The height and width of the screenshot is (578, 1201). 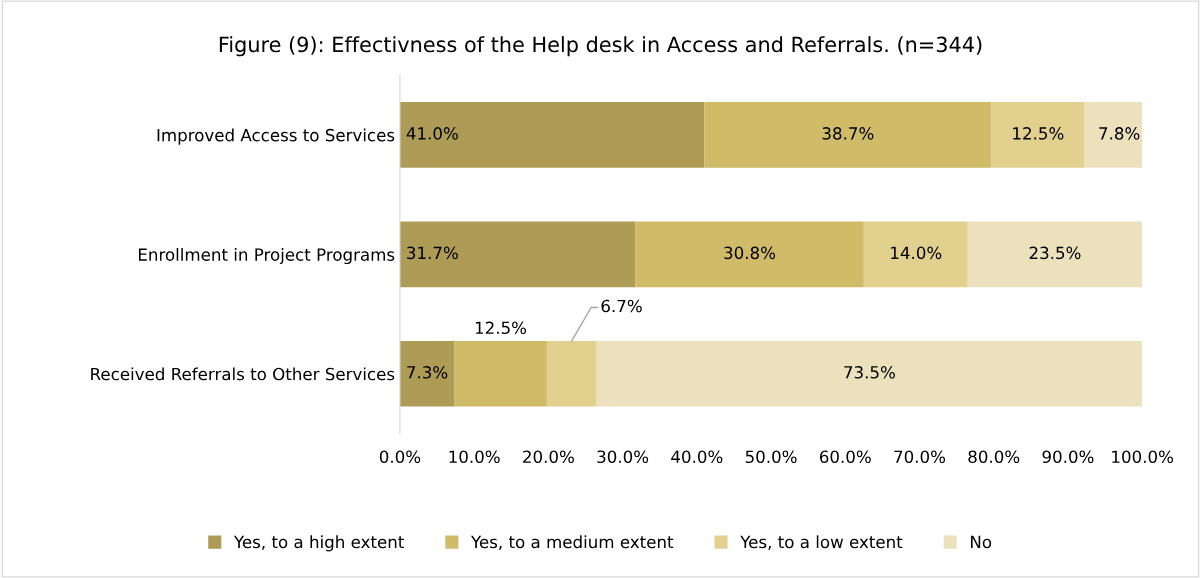 What do you see at coordinates (1119, 133) in the screenshot?
I see `data-label: 7.8%` at bounding box center [1119, 133].